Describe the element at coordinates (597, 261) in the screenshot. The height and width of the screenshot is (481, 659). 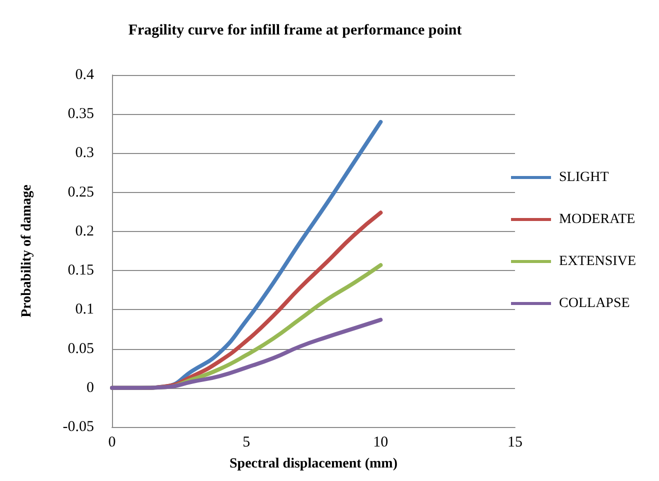
I see `legend-label: EXTENSIVE` at that location.